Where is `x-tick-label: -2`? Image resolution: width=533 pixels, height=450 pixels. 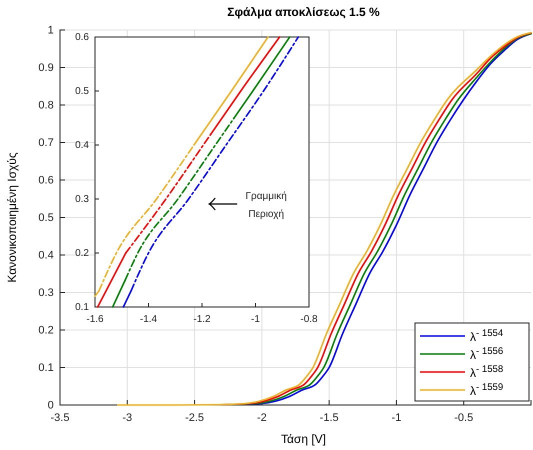
x-tick-label: -2 is located at coordinates (261, 418).